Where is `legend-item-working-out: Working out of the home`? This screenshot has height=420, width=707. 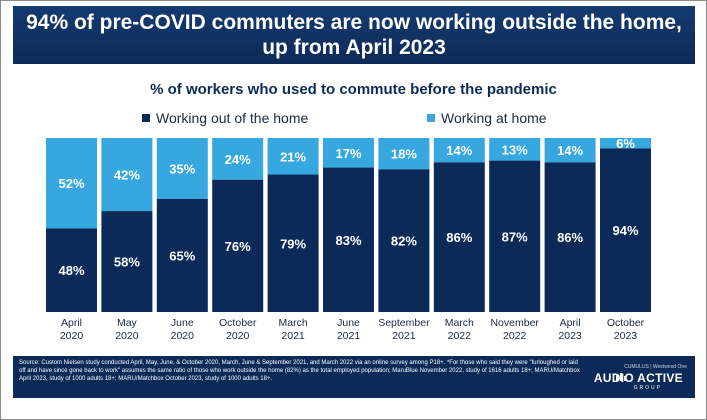 legend-item-working-out: Working out of the home is located at coordinates (225, 118).